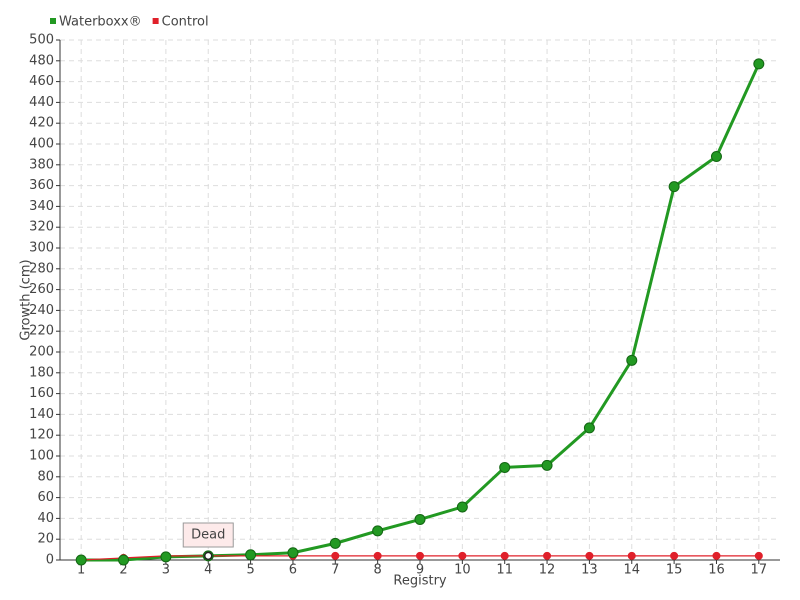 This screenshot has height=600, width=800. Describe the element at coordinates (250, 570) in the screenshot. I see `x-tick-label: 5` at that location.